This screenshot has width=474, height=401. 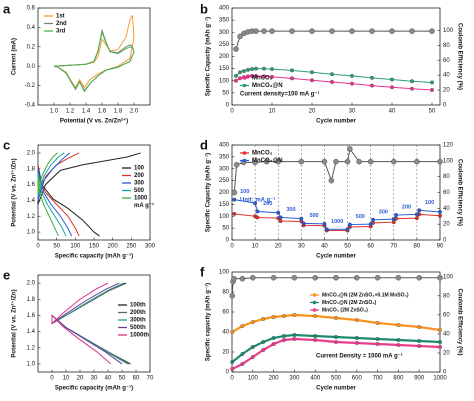 I want to click on rate-label: 100, so click(x=244, y=192).